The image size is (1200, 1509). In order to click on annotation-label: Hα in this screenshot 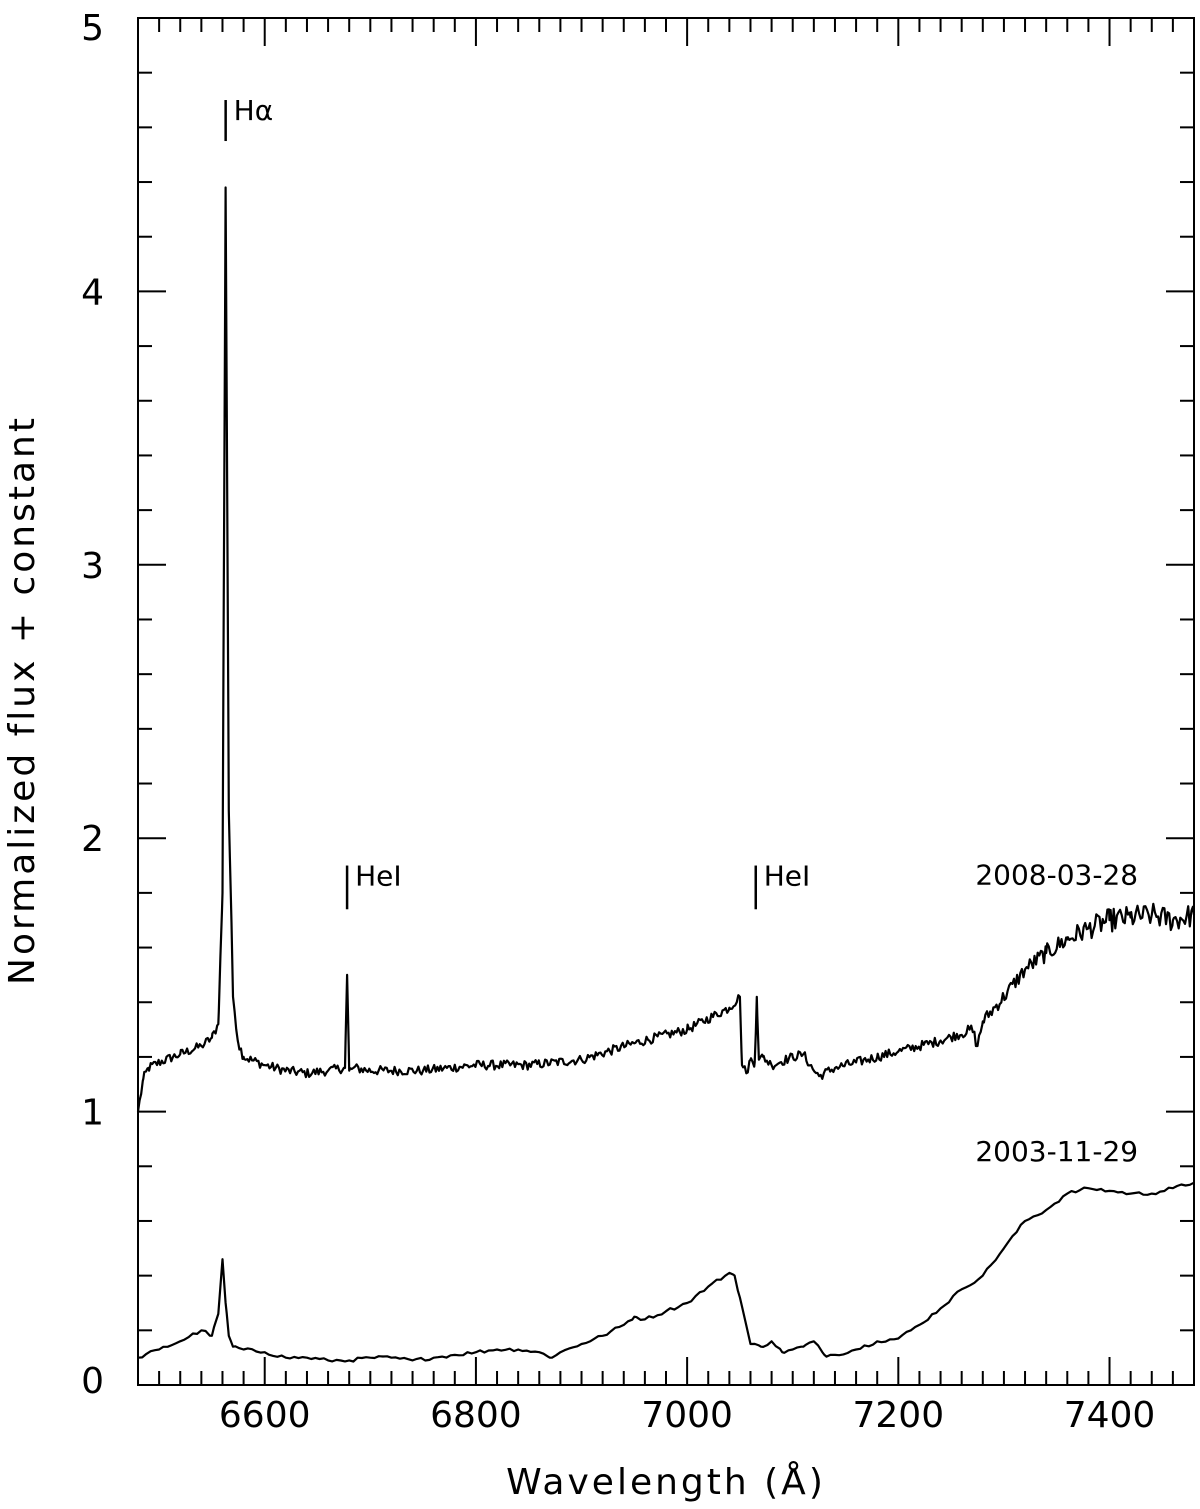, I will do `click(254, 110)`.